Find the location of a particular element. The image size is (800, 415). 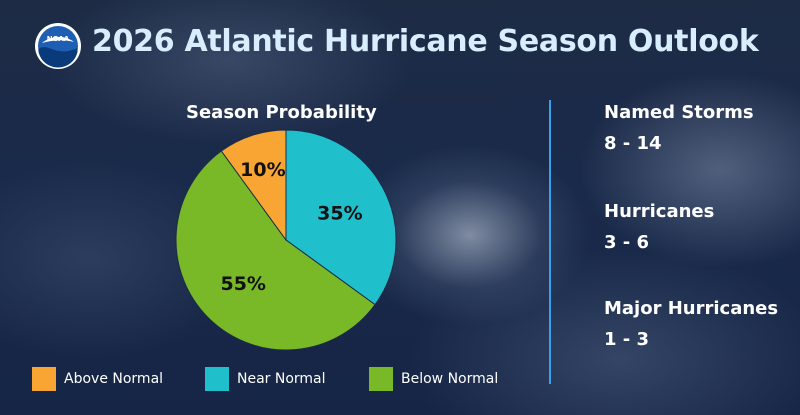

stat-label: Major Hurricanes is located at coordinates (691, 308).